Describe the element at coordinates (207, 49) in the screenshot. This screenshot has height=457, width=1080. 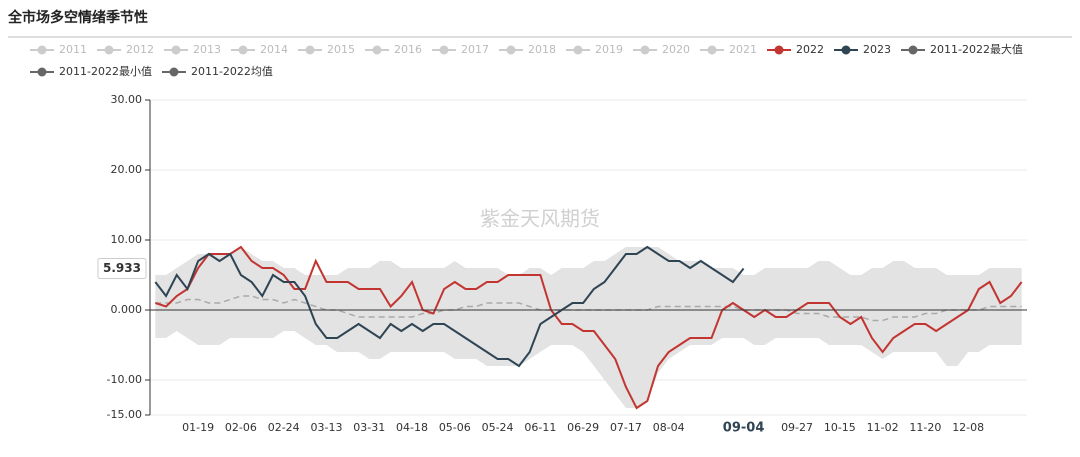
I see `legend-label: 2013` at that location.